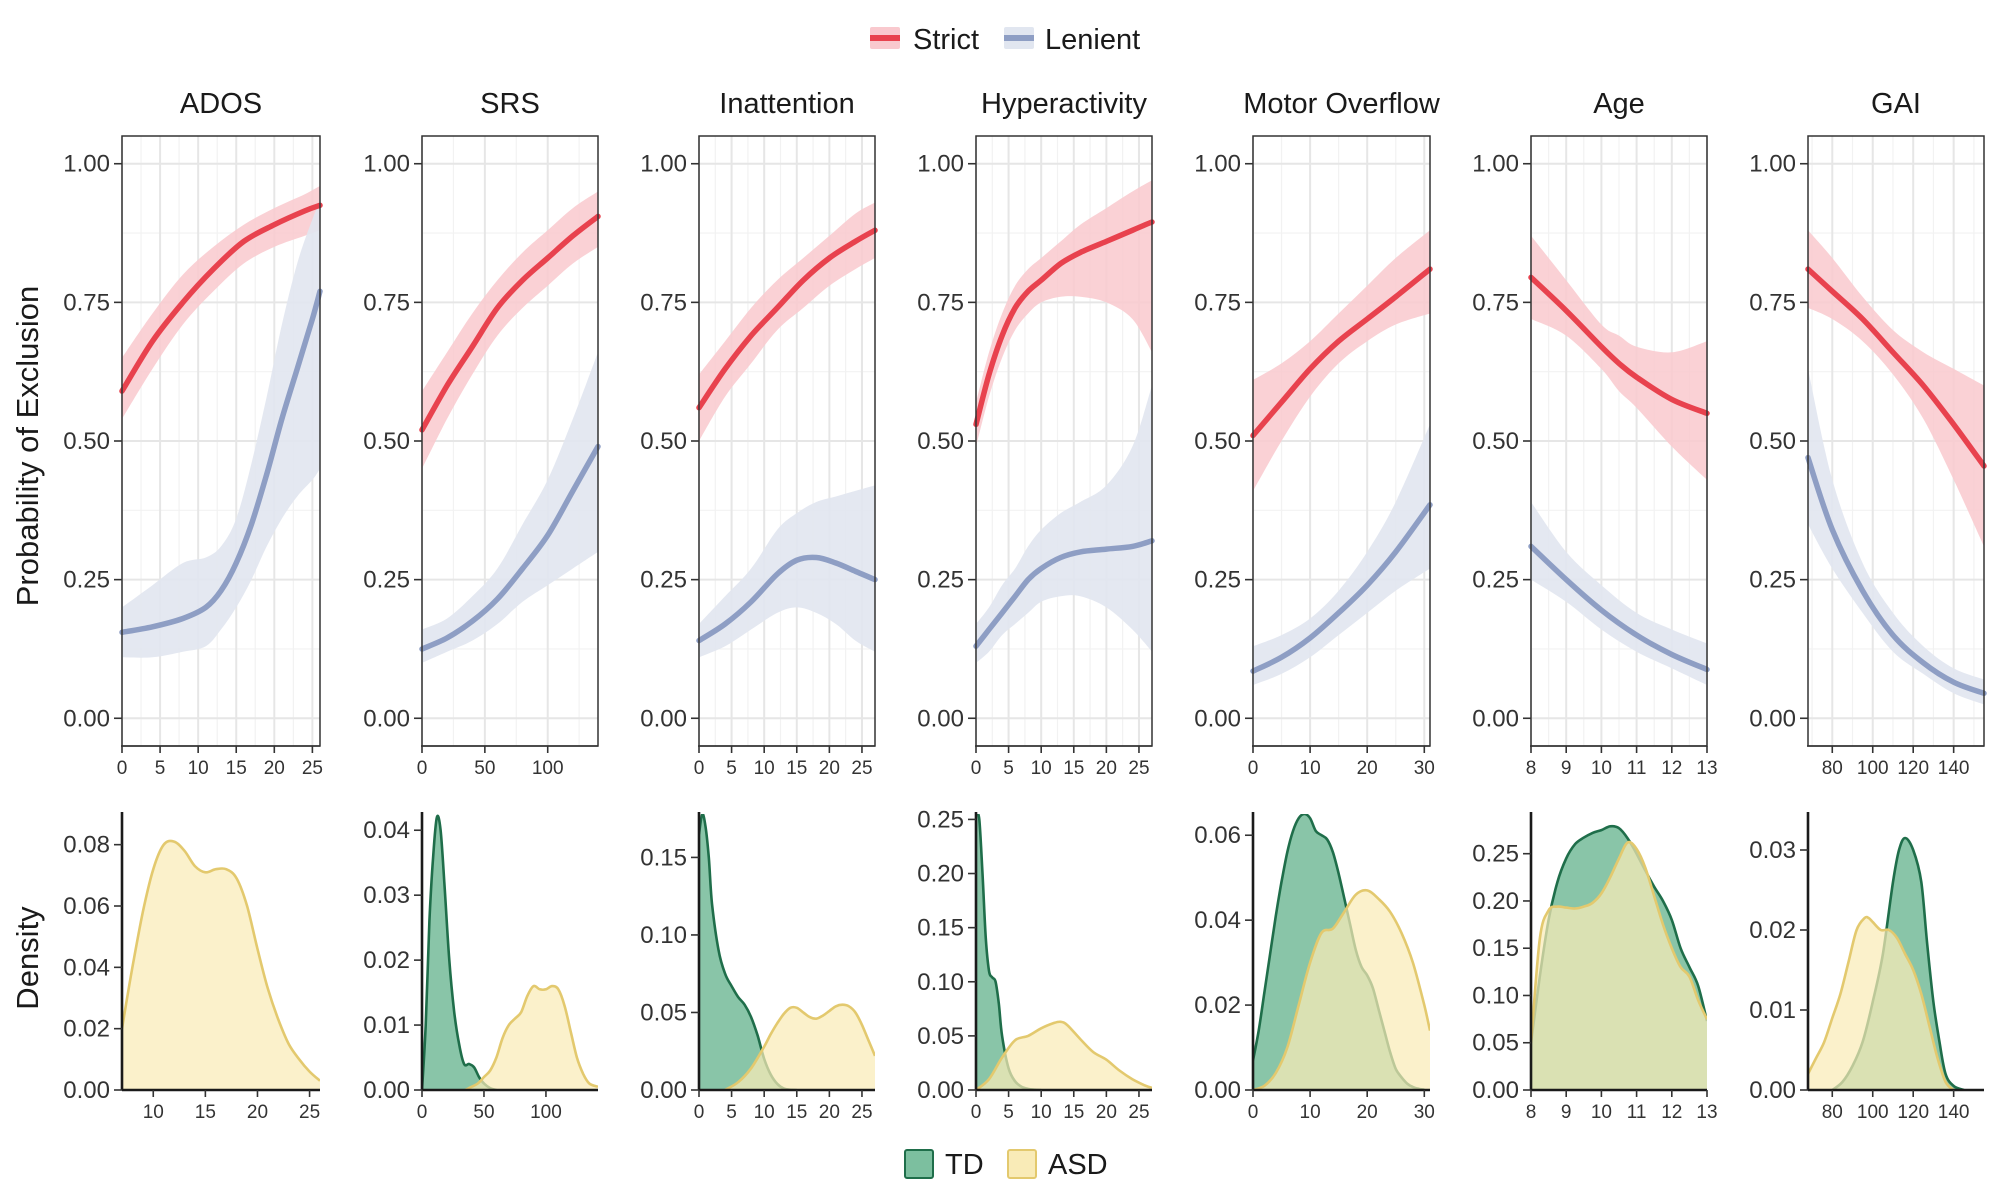 The width and height of the screenshot is (2000, 1200). What do you see at coordinates (86, 906) in the screenshot?
I see `y-tick-label: 0.06` at bounding box center [86, 906].